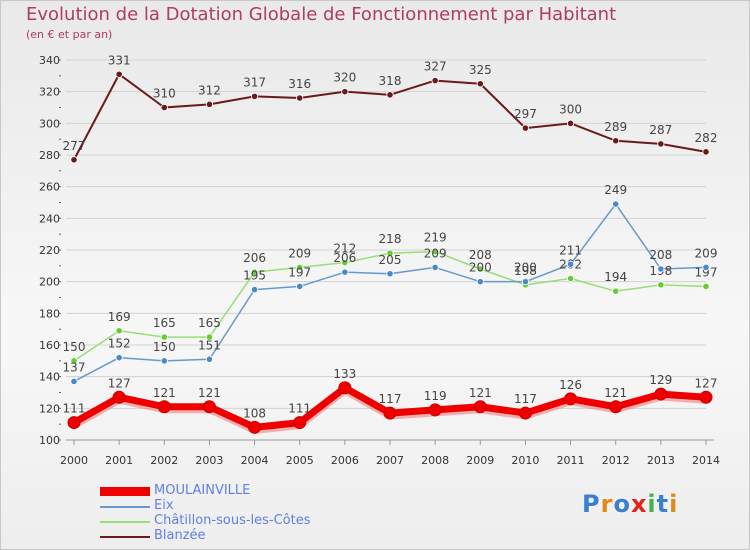  What do you see at coordinates (660, 130) in the screenshot?
I see `data-label: 287` at bounding box center [660, 130].